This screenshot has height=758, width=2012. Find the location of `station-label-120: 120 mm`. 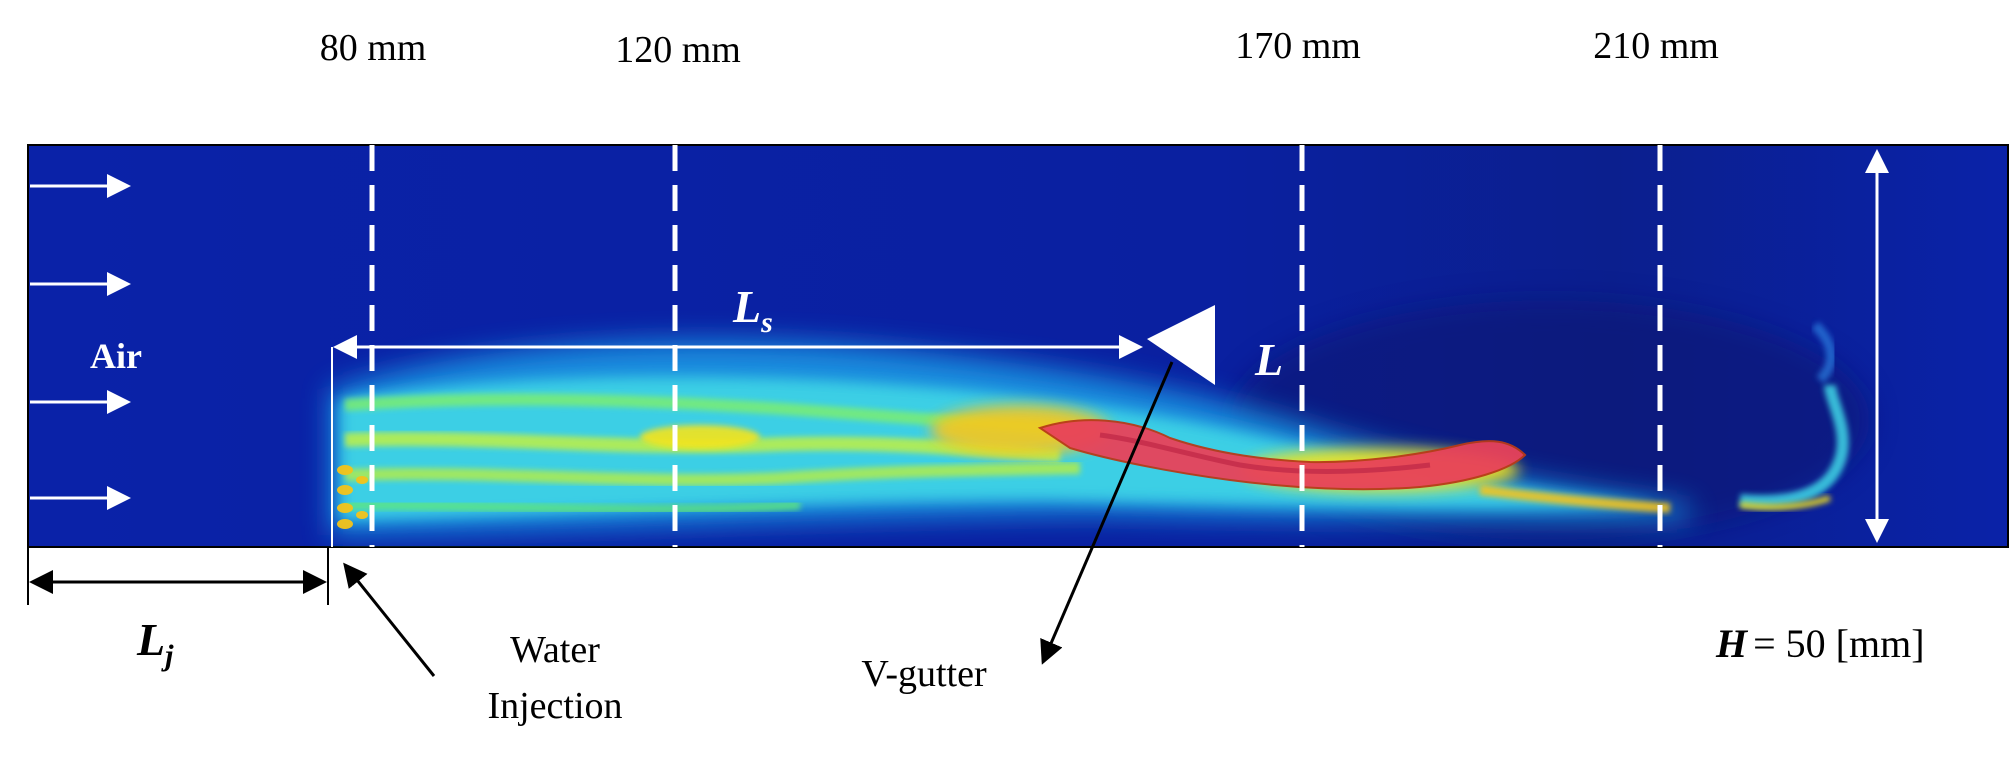

station-label-120: 120 mm is located at coordinates (678, 50).